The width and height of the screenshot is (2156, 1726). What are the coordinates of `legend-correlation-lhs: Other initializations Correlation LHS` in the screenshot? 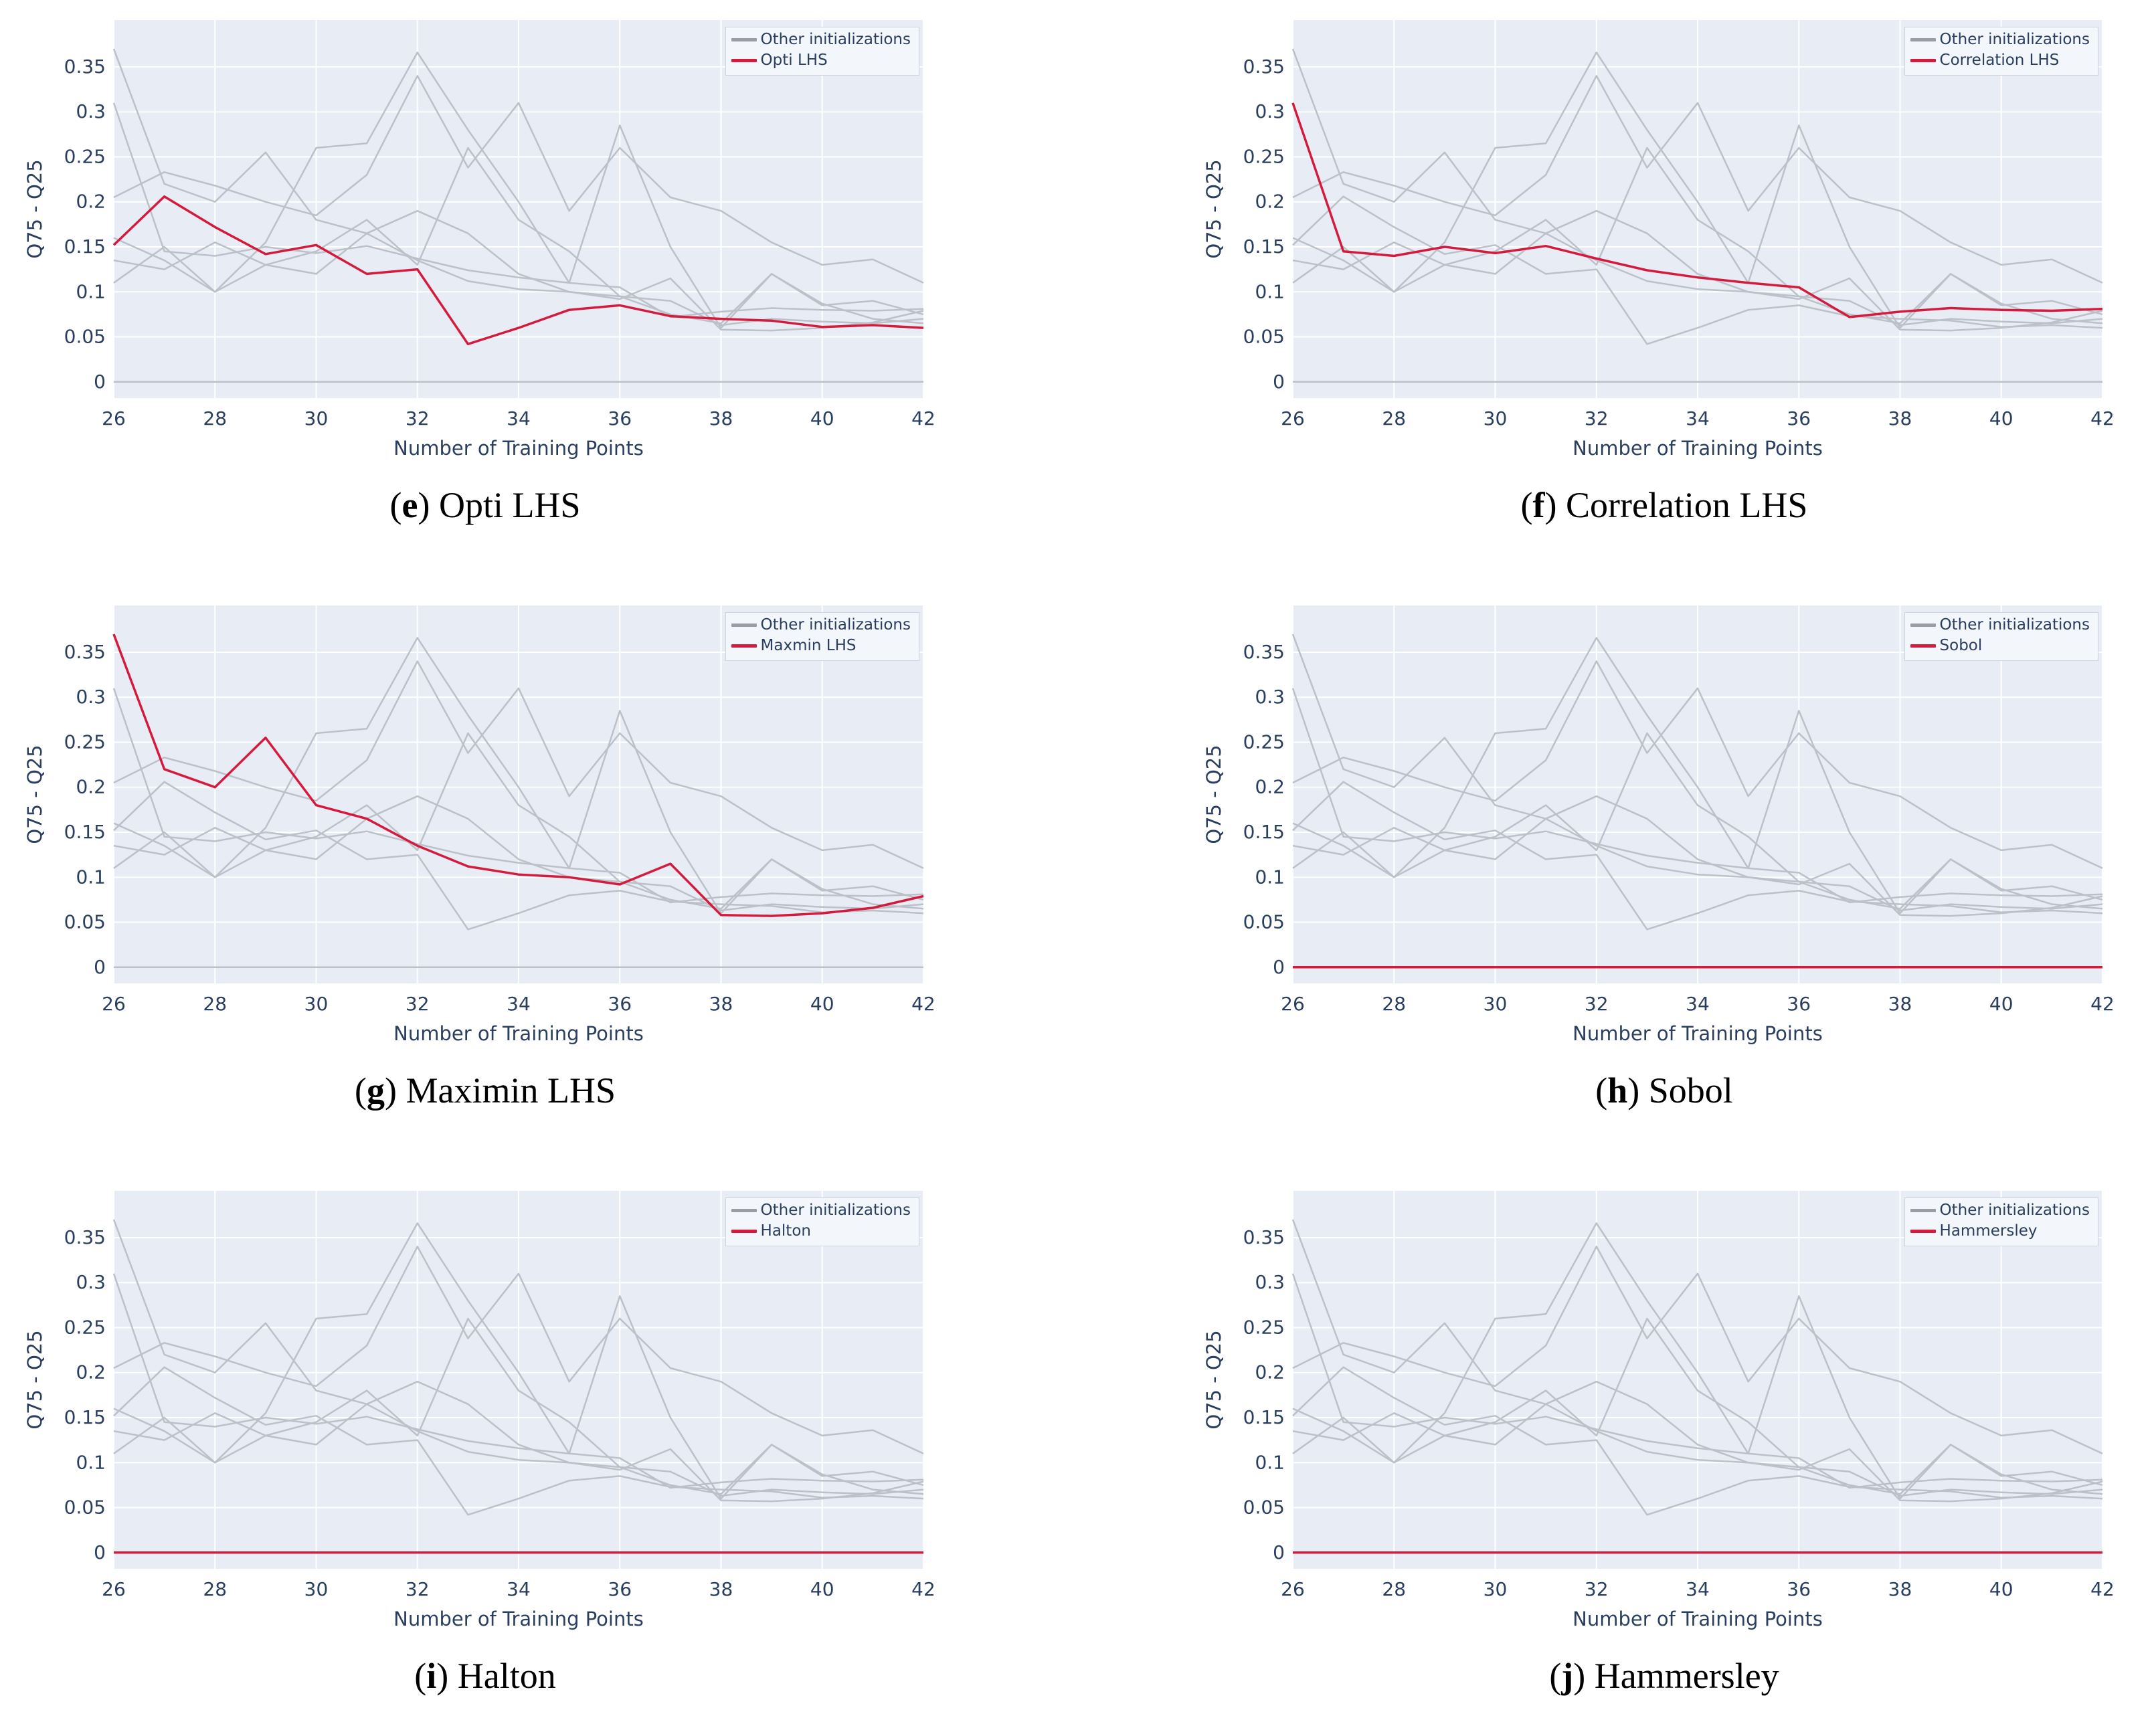 It's located at (2001, 52).